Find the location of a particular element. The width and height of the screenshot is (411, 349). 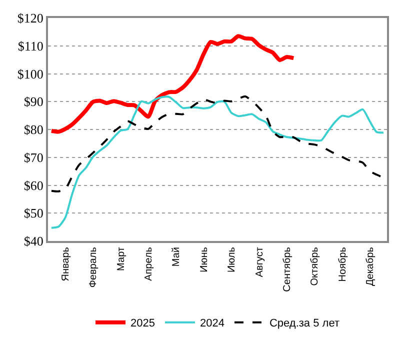

x-tick-label: Январь is located at coordinates (66, 264).